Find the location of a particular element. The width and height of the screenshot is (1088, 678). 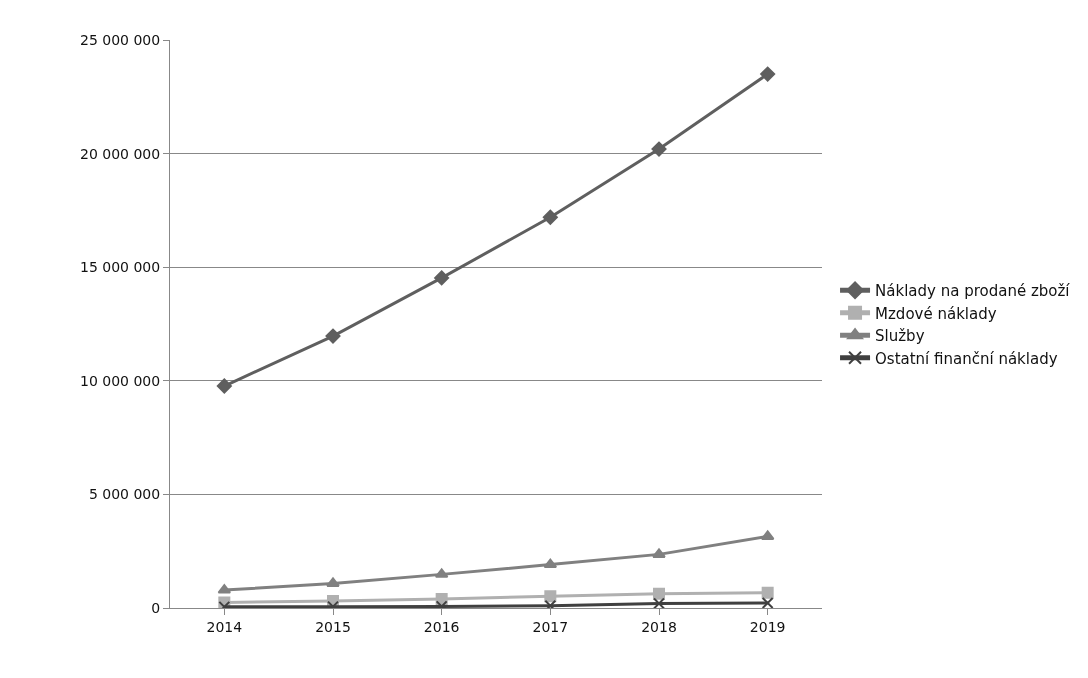

y-tick-label: 15 000 000 is located at coordinates (120, 267).